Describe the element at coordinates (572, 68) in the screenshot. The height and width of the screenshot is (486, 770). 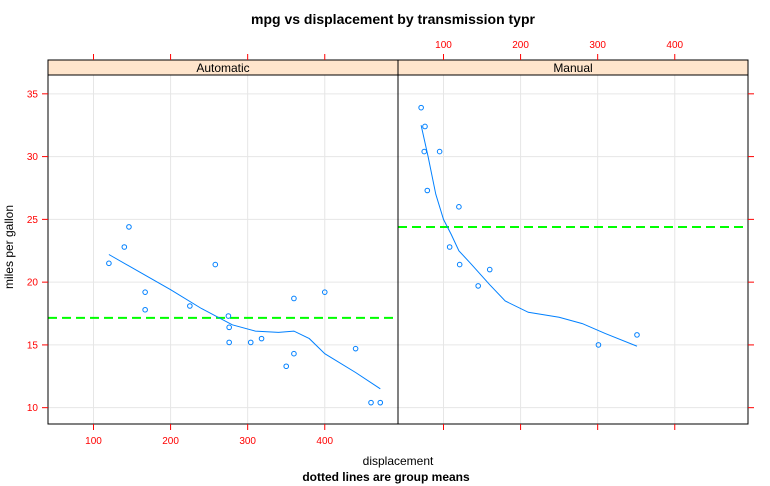
I see `strip-label-manual: Manual` at that location.